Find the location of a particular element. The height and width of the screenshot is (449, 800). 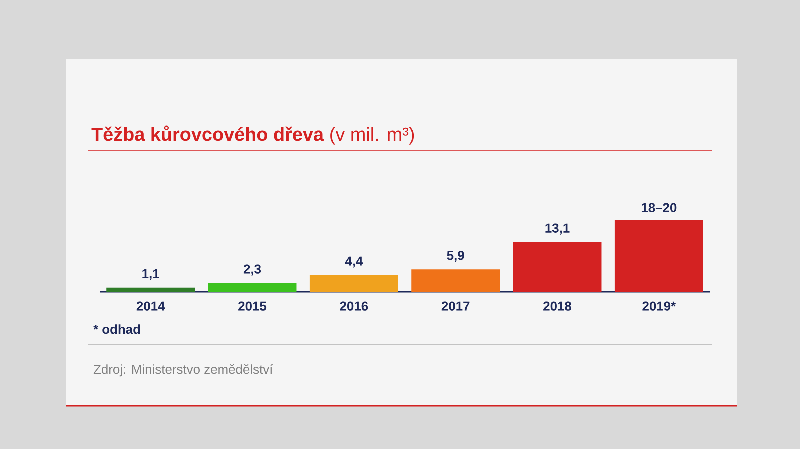

data-label: 2,3 is located at coordinates (253, 270).